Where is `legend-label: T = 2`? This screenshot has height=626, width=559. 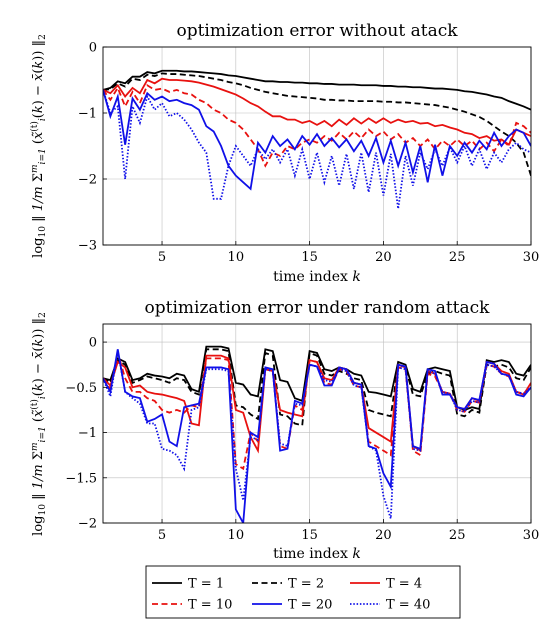 legend-label: T = 2 is located at coordinates (306, 584).